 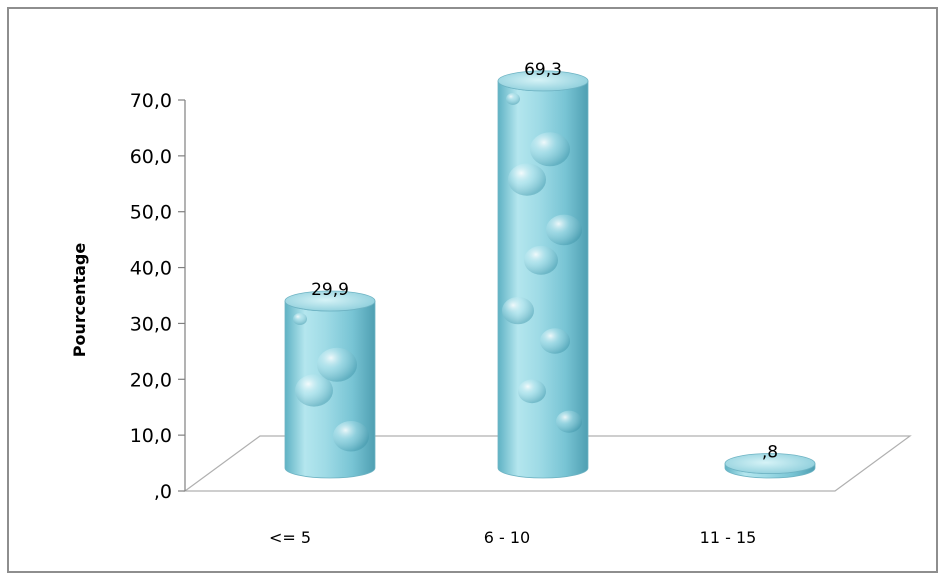 What do you see at coordinates (79, 300) in the screenshot?
I see `y-axis-title: Pourcentage` at bounding box center [79, 300].